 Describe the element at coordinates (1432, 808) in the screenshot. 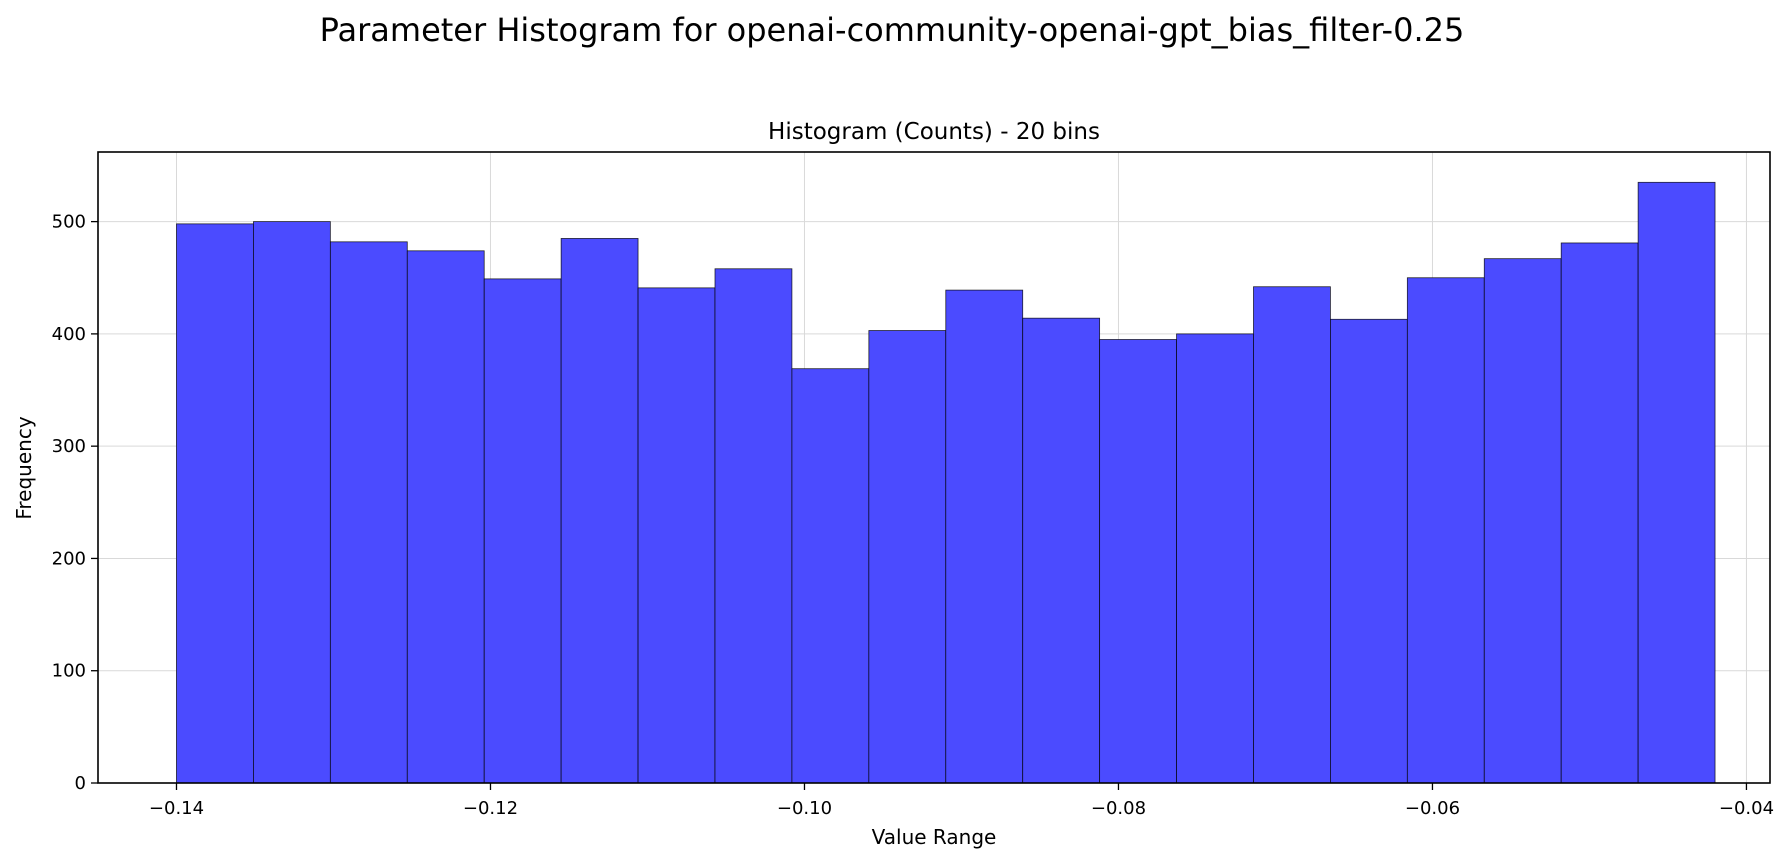

I see `x-tick-label: −0.06` at that location.